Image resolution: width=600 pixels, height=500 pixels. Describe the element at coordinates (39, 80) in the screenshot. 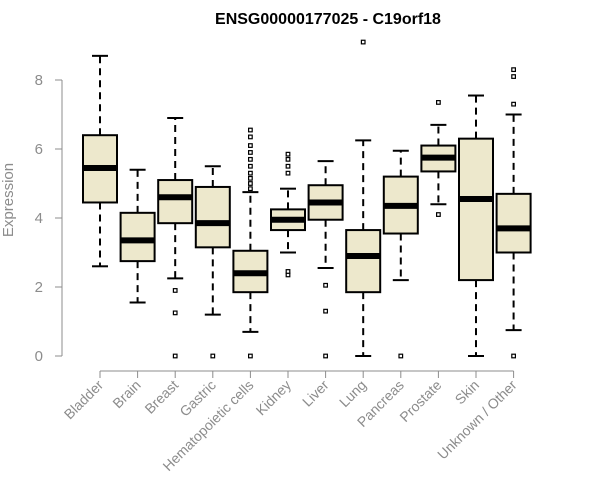

I see `y-tick-label: 8` at that location.